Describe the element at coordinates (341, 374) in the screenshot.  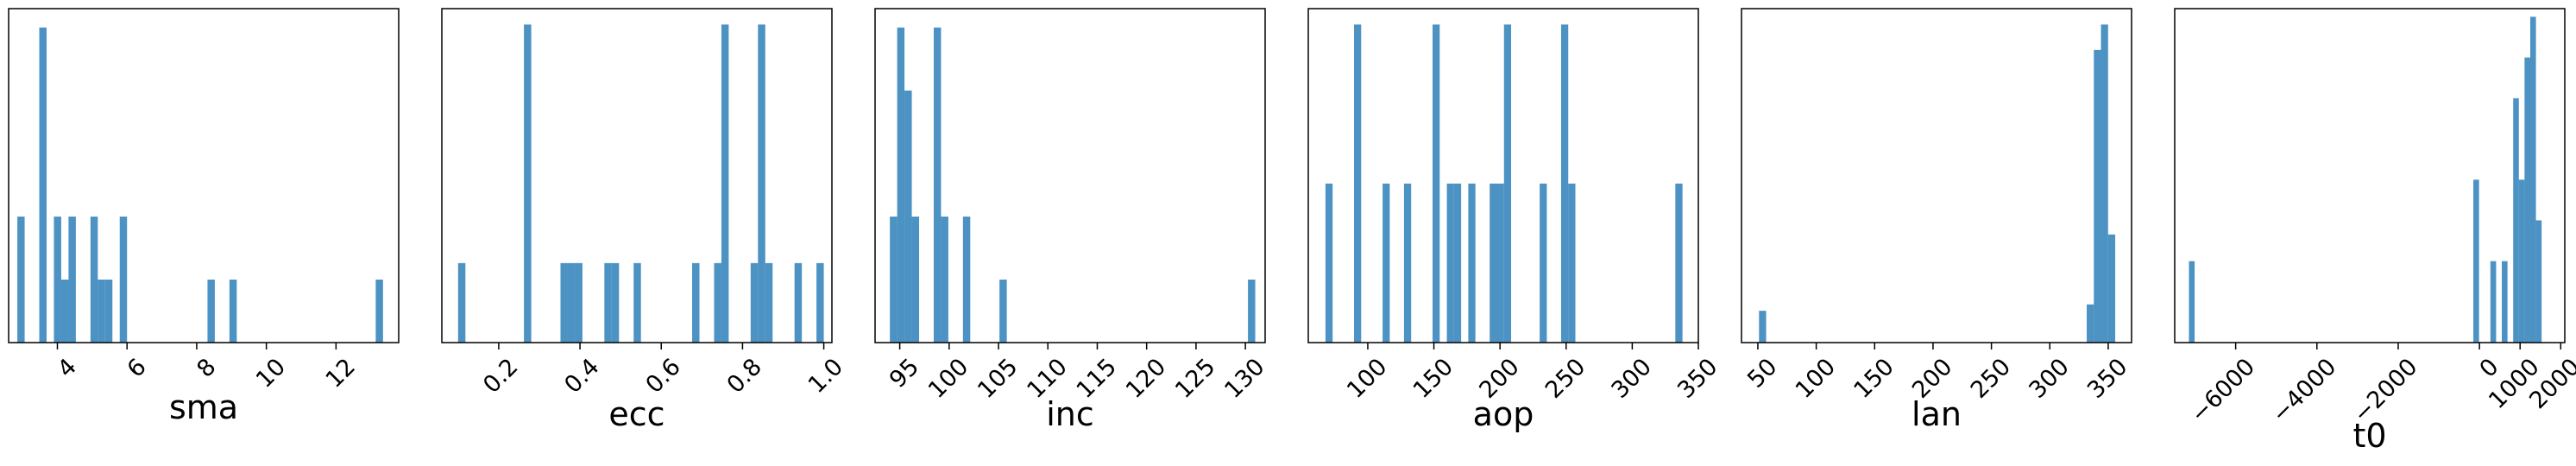
I see `x-tick-label: 12` at that location.